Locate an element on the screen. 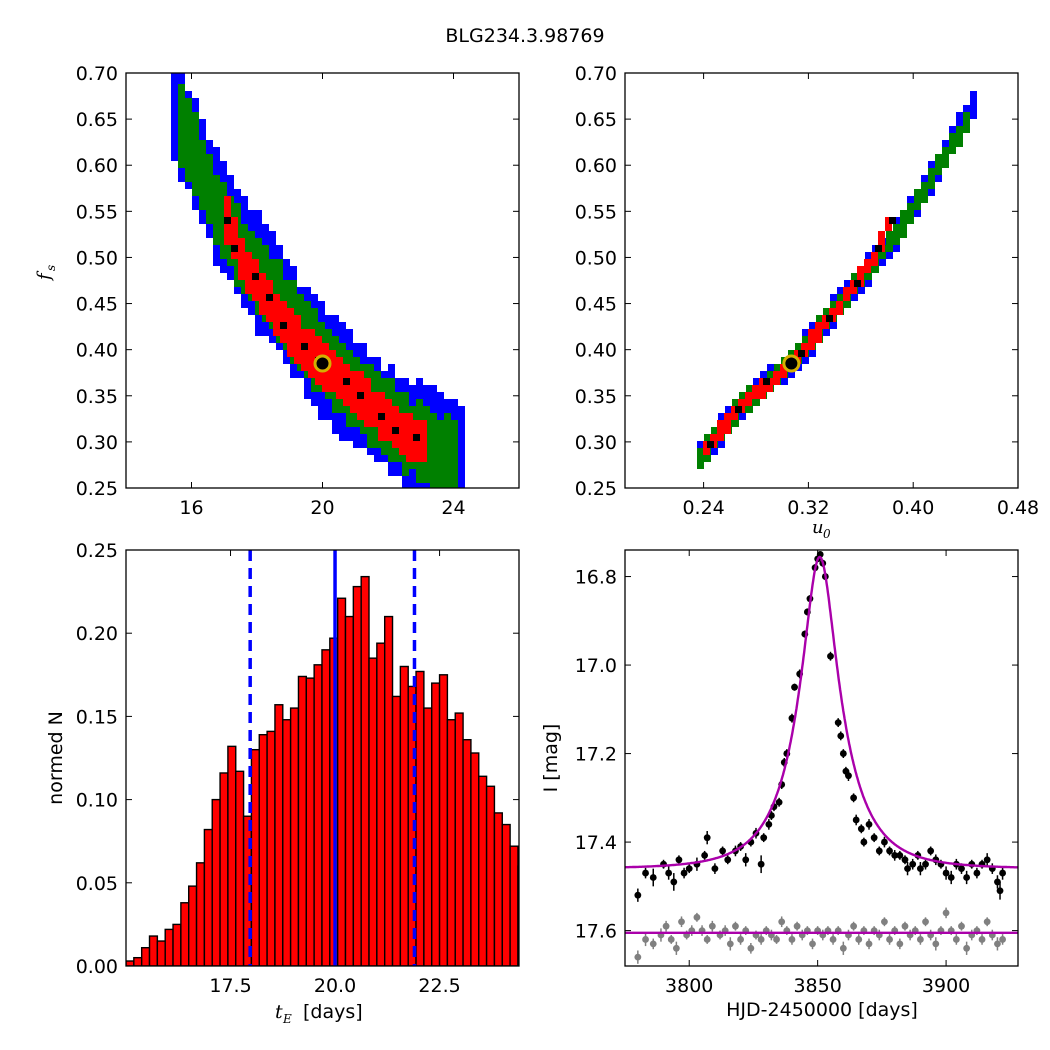 The width and height of the screenshot is (1050, 1050). y-tick-label: 0.20 is located at coordinates (97, 634).